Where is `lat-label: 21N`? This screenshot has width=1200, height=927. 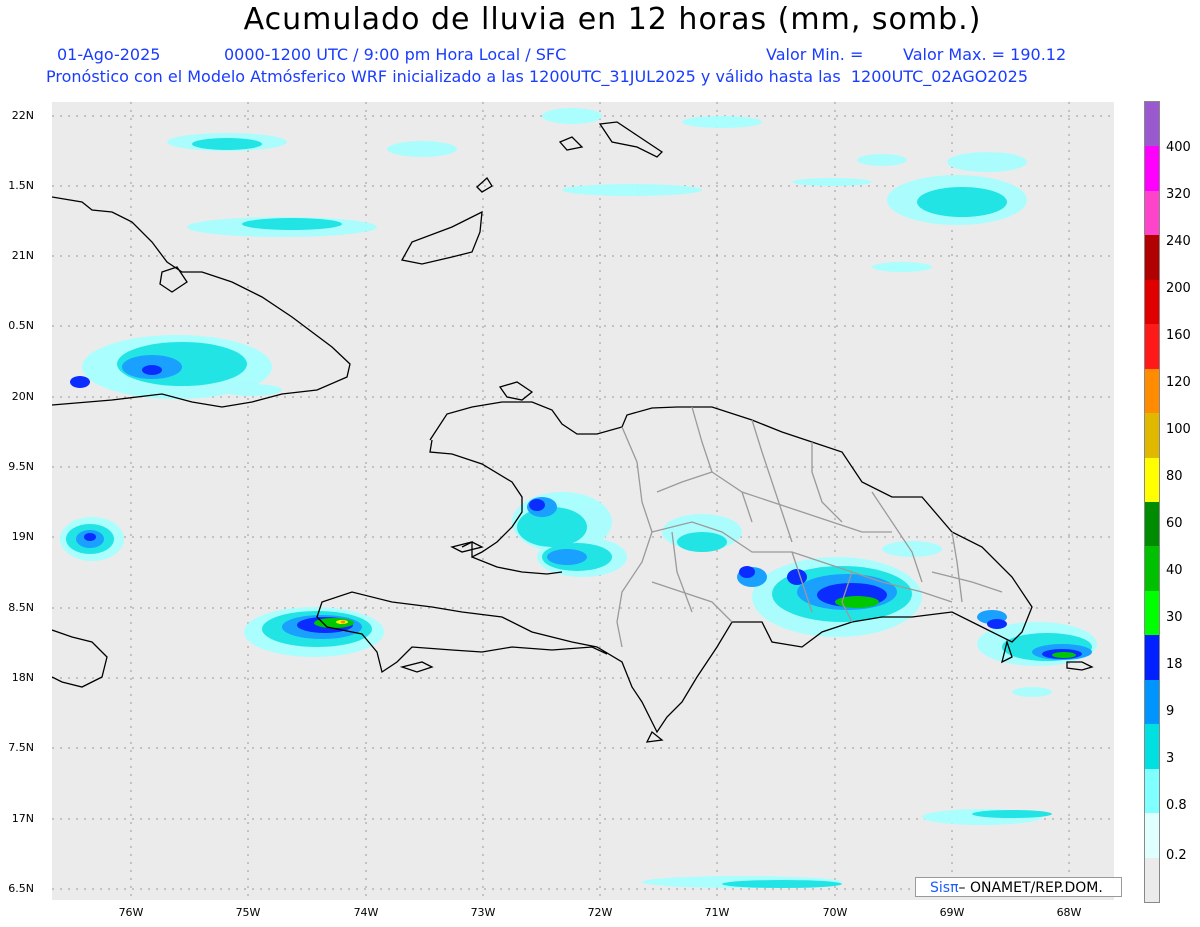
lat-label: 21N is located at coordinates (22, 255).